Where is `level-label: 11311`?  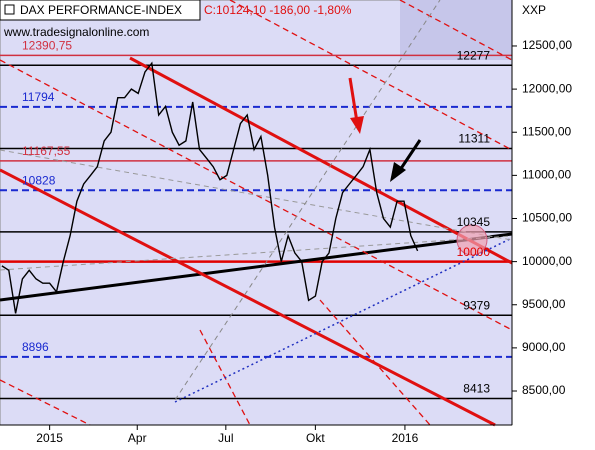 level-label: 11311 is located at coordinates (474, 139).